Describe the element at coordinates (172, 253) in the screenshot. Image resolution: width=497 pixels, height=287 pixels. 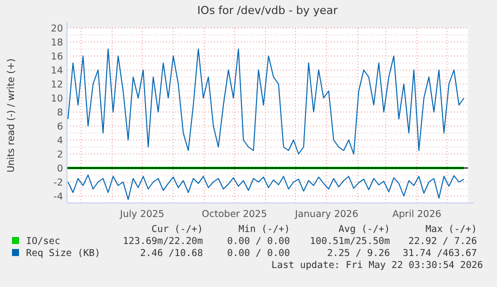
I see `text: 2.46 /10.68` at that location.